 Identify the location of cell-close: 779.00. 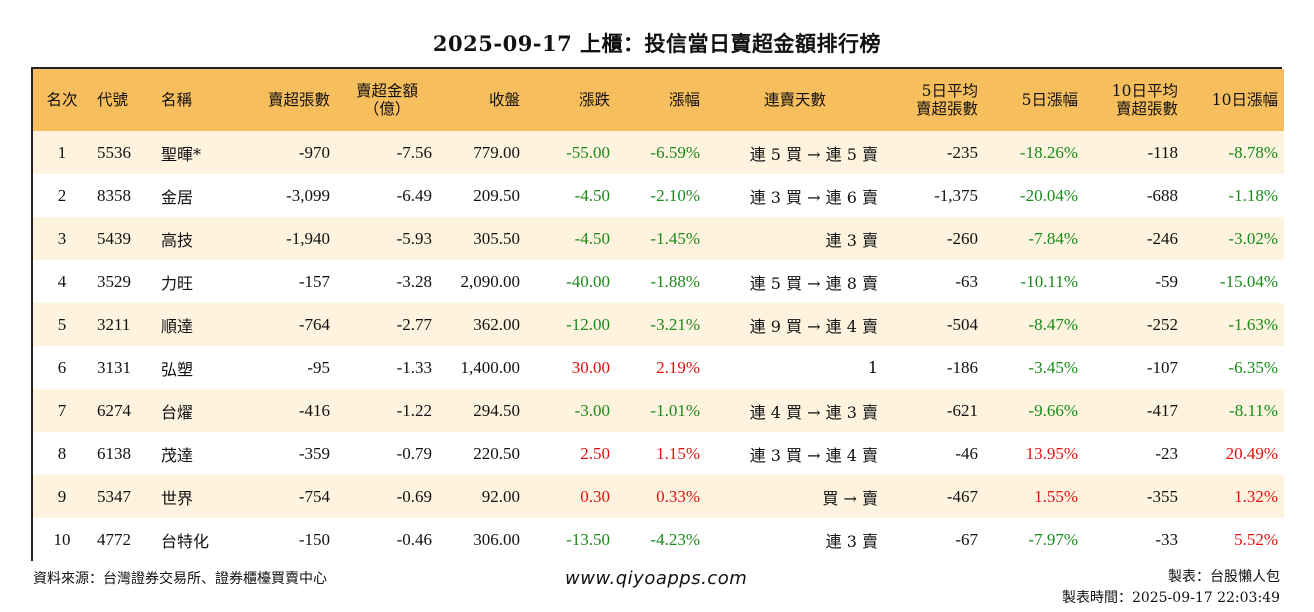
(496, 152).